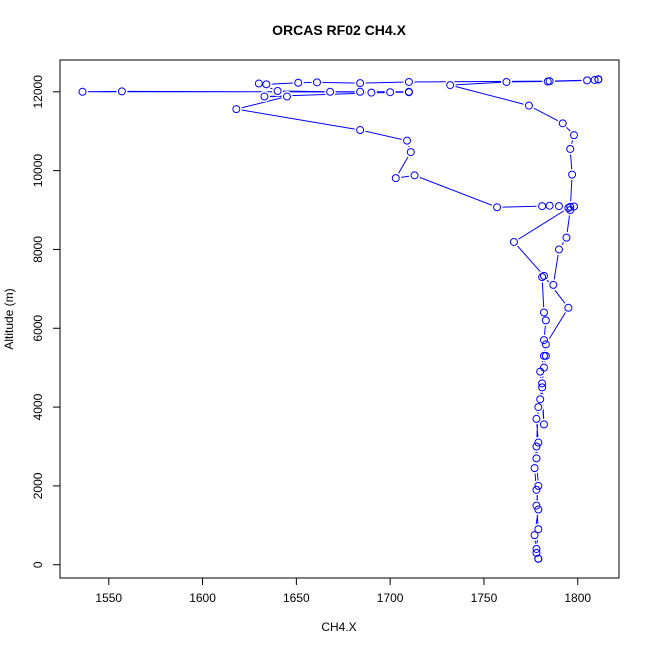  I want to click on x-tick-label: 1800, so click(577, 598).